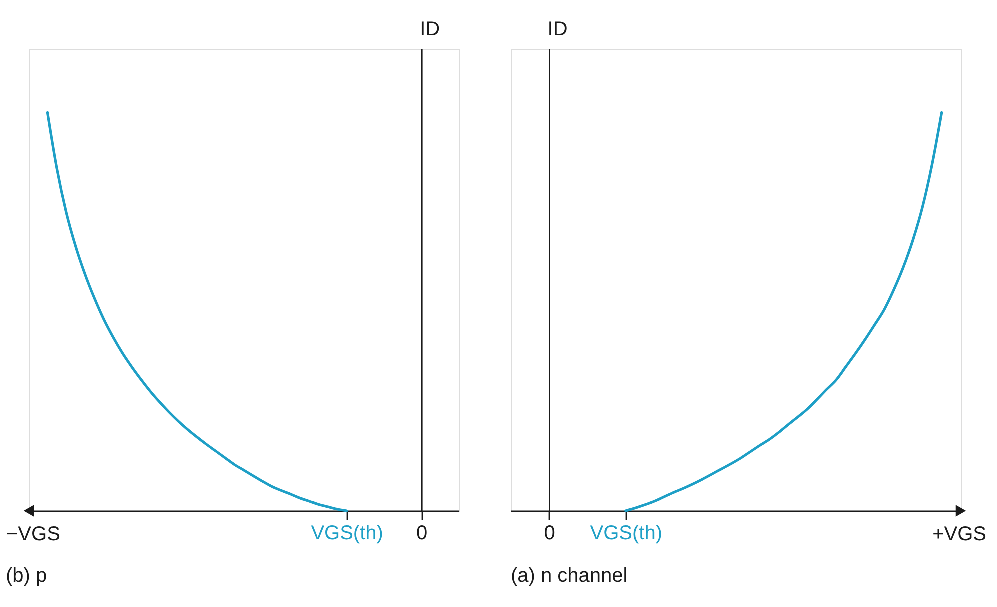 The height and width of the screenshot is (607, 997). Describe the element at coordinates (959, 535) in the screenshot. I see `x-axis-title: +VGS` at that location.